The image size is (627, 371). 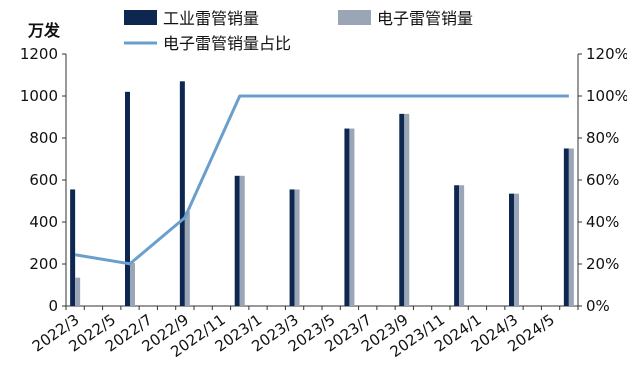 I want to click on y-right-tick-label: 20%, so click(x=602, y=264).